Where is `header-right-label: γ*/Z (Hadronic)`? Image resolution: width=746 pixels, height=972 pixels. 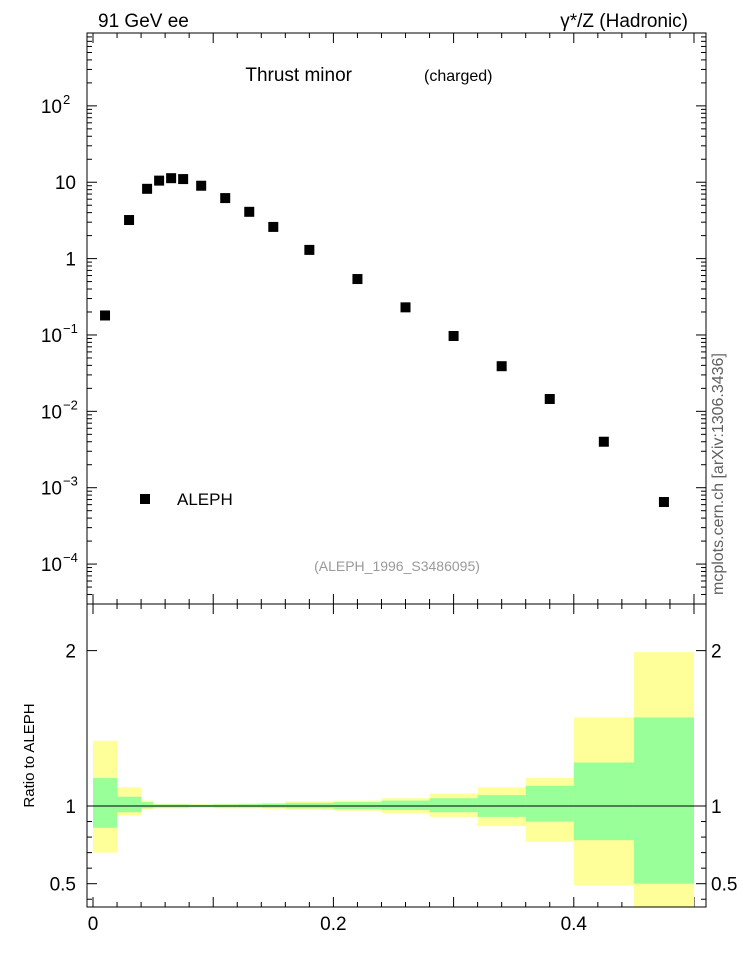
header-right-label: γ*/Z (Hadronic) is located at coordinates (624, 21).